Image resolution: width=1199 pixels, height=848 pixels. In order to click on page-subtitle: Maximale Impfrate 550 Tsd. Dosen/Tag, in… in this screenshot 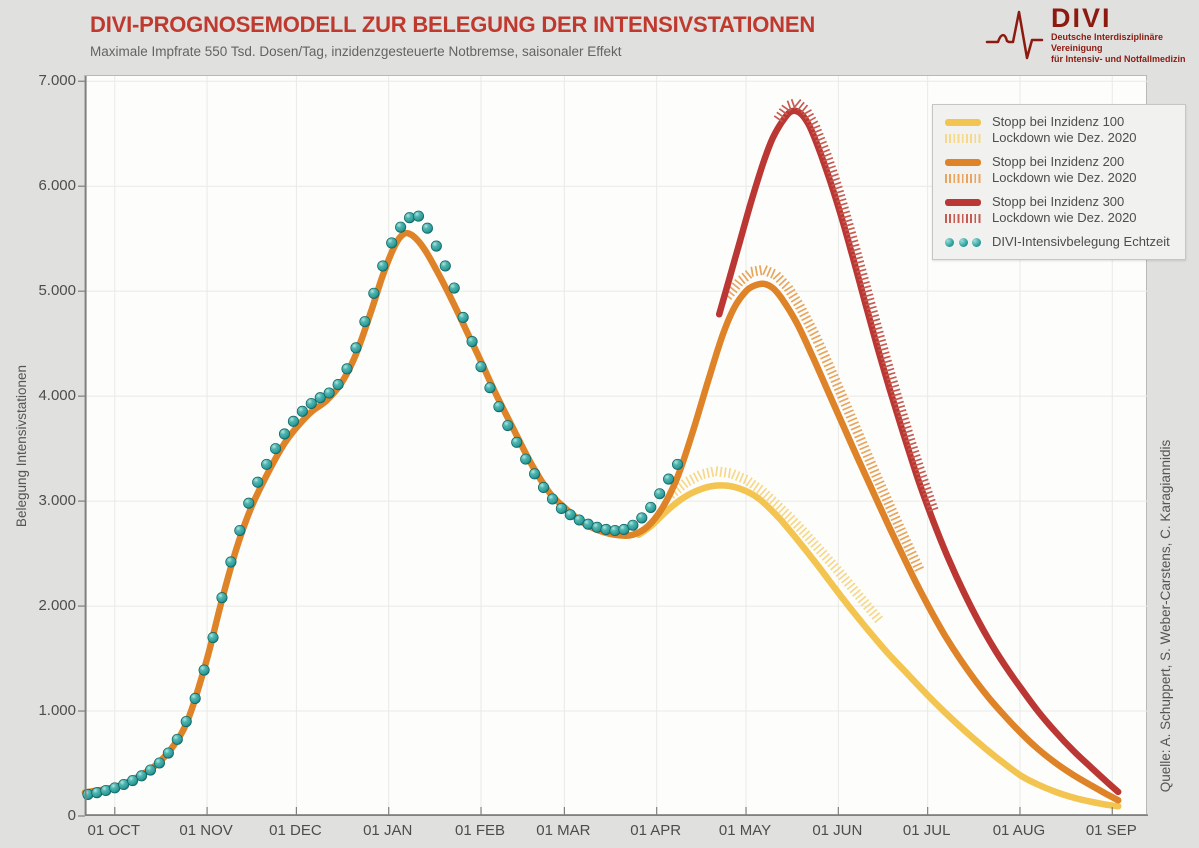, I will do `click(356, 51)`.